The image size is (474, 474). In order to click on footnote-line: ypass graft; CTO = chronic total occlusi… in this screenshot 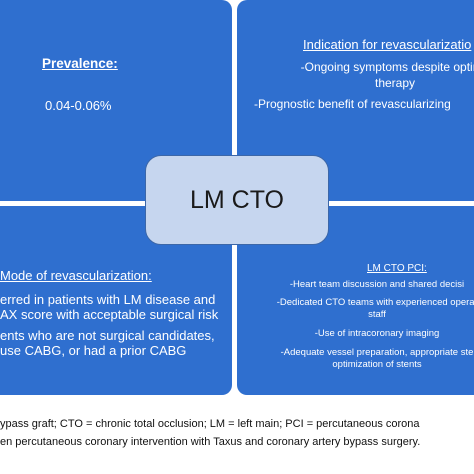, I will do `click(210, 424)`.